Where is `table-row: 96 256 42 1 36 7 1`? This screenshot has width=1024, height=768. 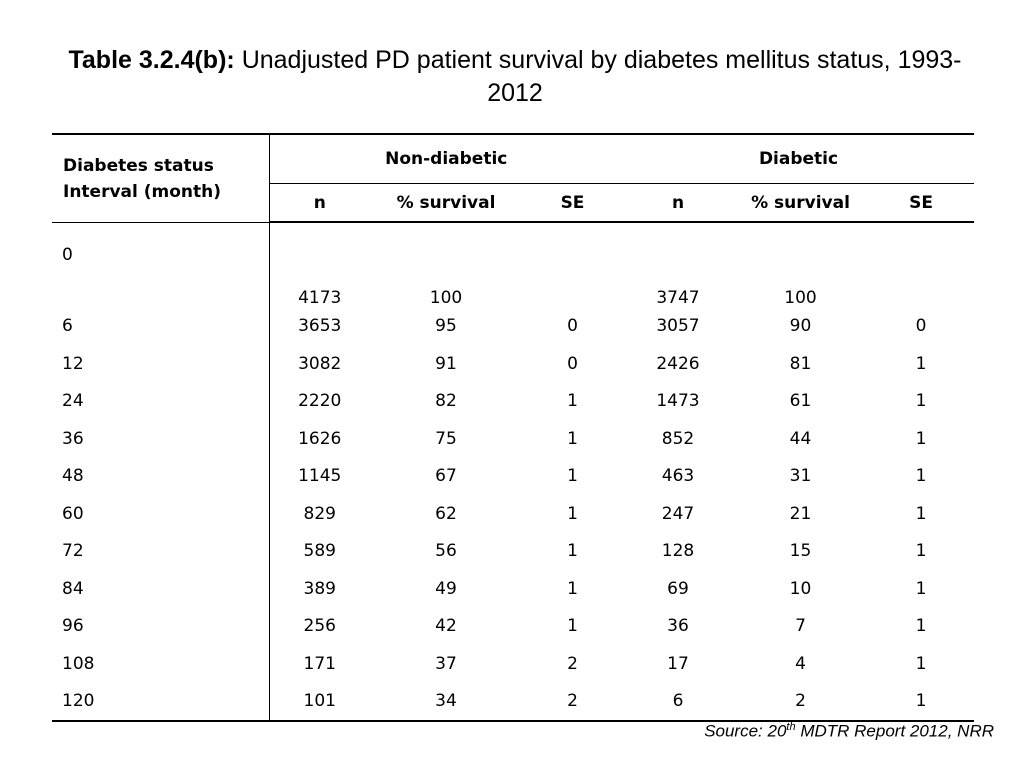 table-row: 96 256 42 1 36 7 1 is located at coordinates (513, 626).